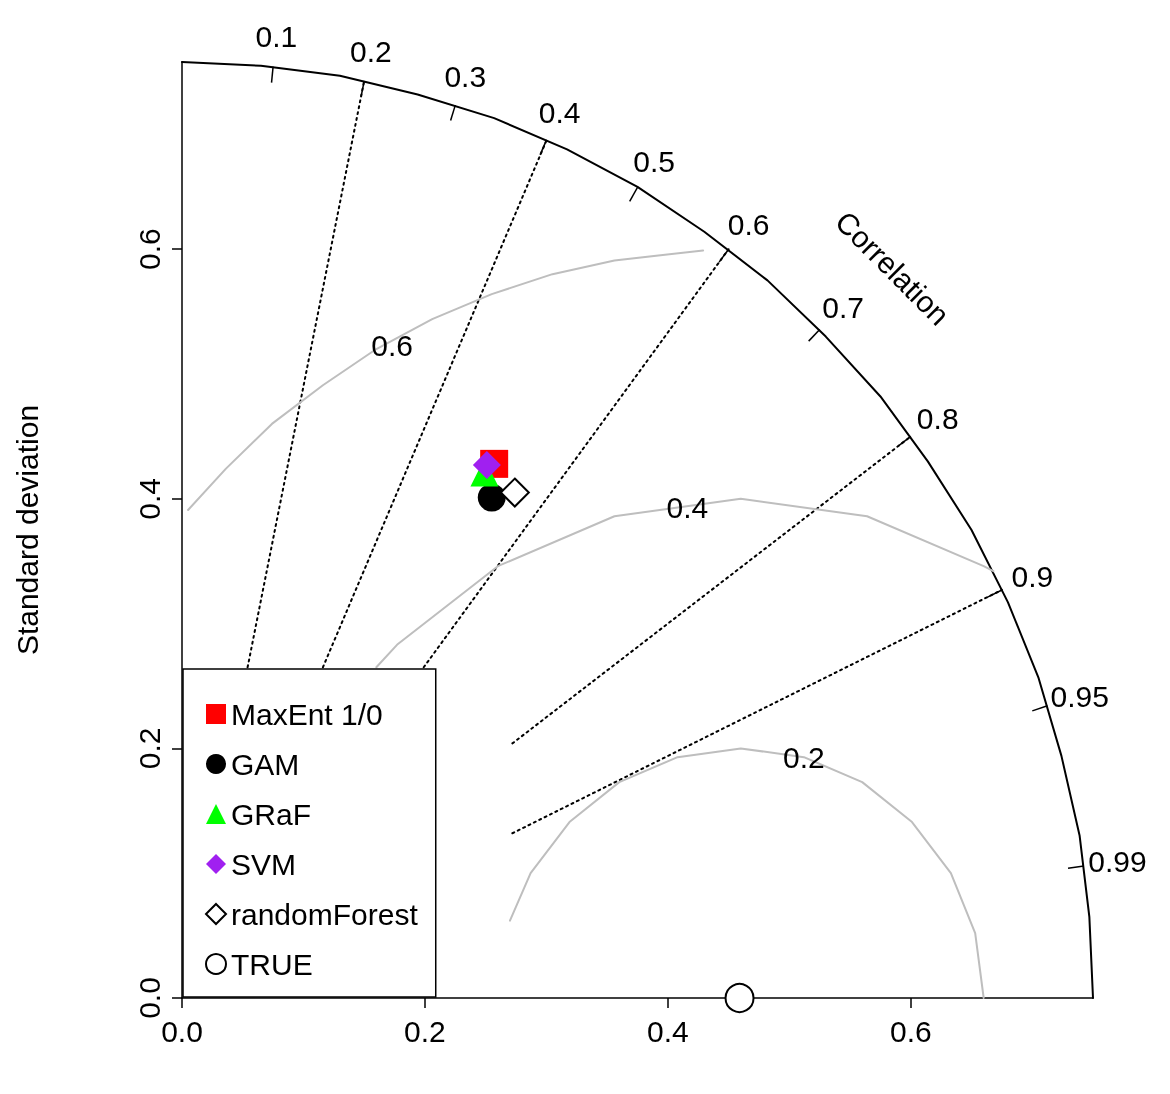 This screenshot has height=1094, width=1170. Describe the element at coordinates (465, 76) in the screenshot. I see `annotation: 0.3` at that location.